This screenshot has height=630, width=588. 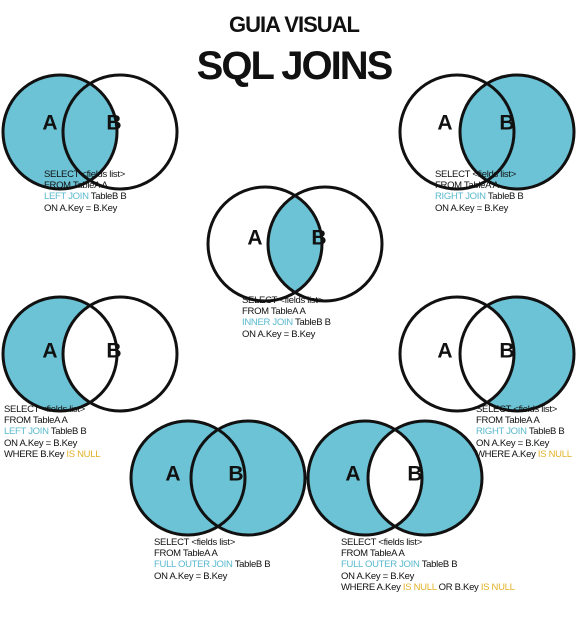 I want to click on venn-right-join: A B, so click(x=487, y=132).